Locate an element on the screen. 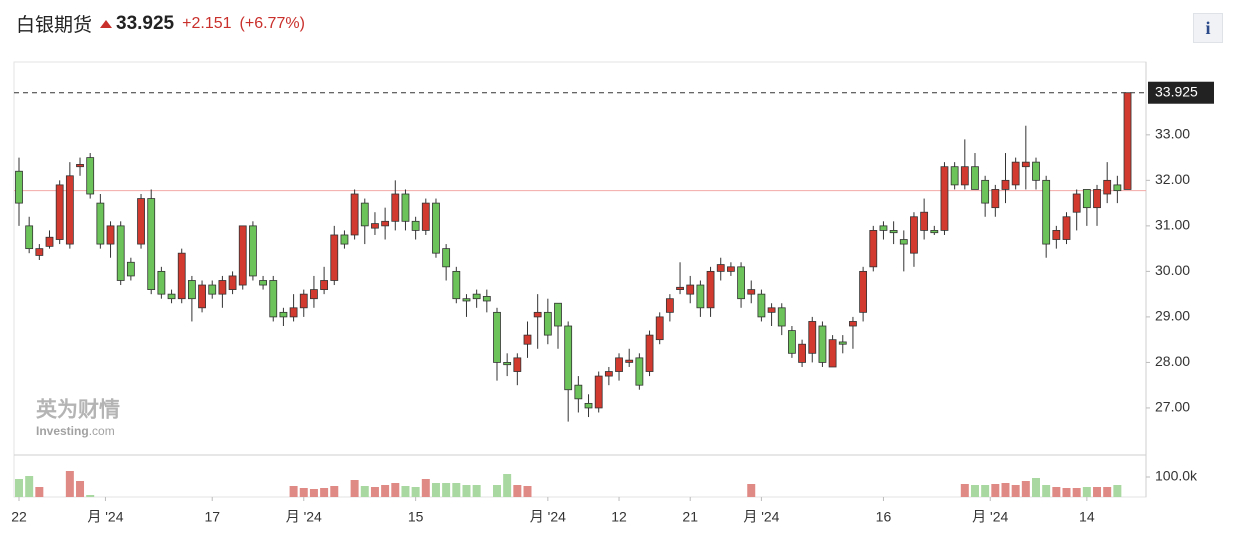 This screenshot has width=1238, height=558. info-button: i is located at coordinates (1208, 28).